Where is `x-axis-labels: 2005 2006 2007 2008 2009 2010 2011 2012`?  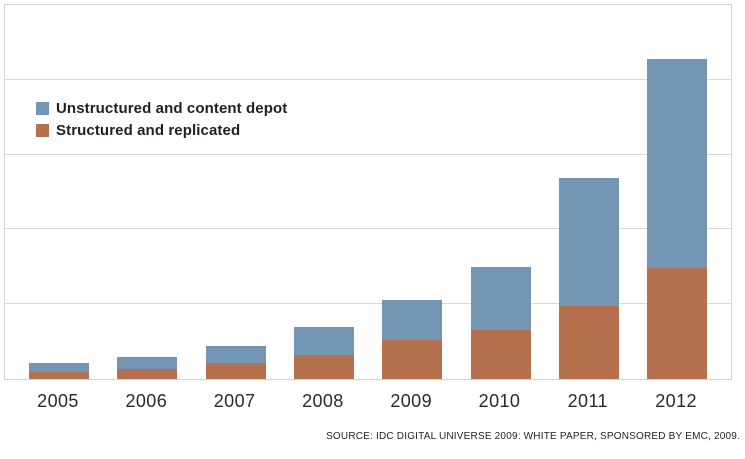
x-axis-labels: 2005 2006 2007 2008 2009 2010 2011 2012 is located at coordinates (372, 402).